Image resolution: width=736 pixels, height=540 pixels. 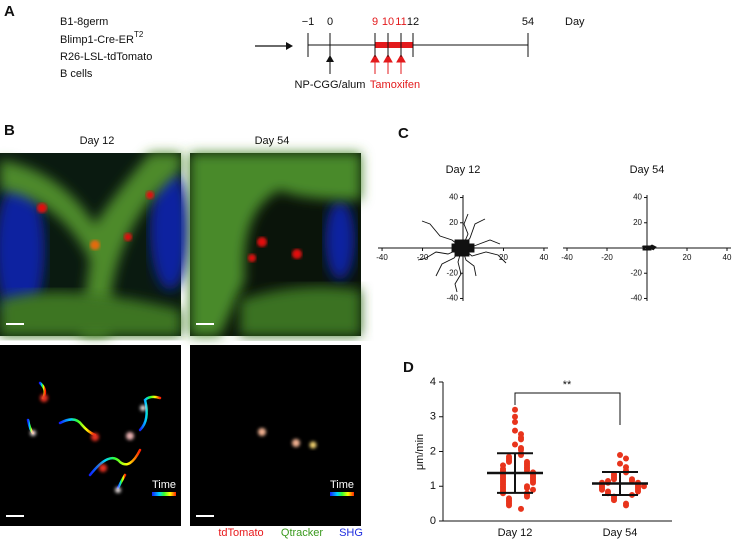 What do you see at coordinates (388, 63) in the screenshot?
I see `tamoxifen-arrows` at bounding box center [388, 63].